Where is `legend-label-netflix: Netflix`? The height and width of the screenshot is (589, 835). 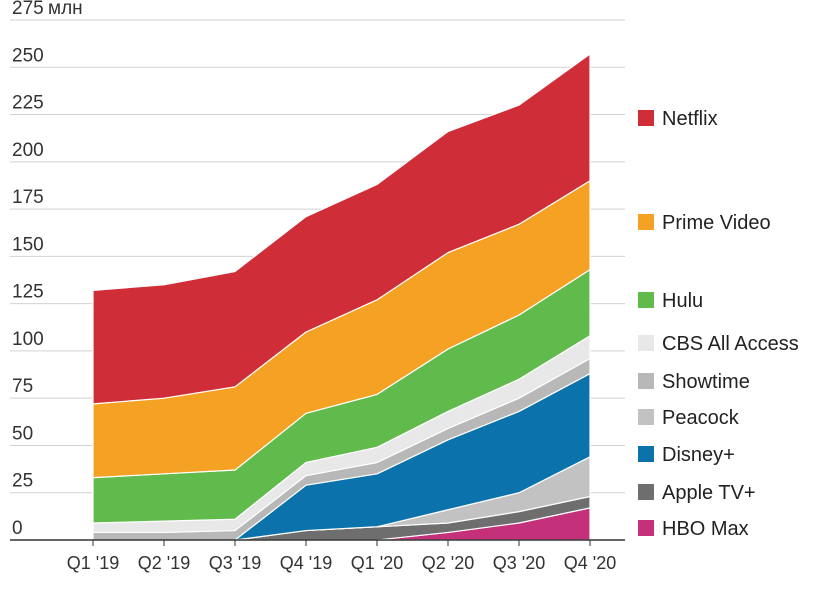 legend-label-netflix: Netflix is located at coordinates (690, 119).